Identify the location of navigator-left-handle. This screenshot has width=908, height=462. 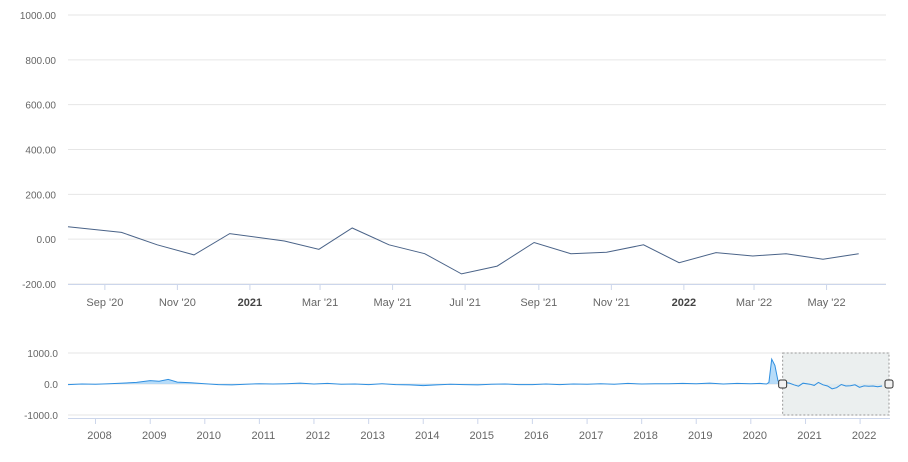
(783, 384).